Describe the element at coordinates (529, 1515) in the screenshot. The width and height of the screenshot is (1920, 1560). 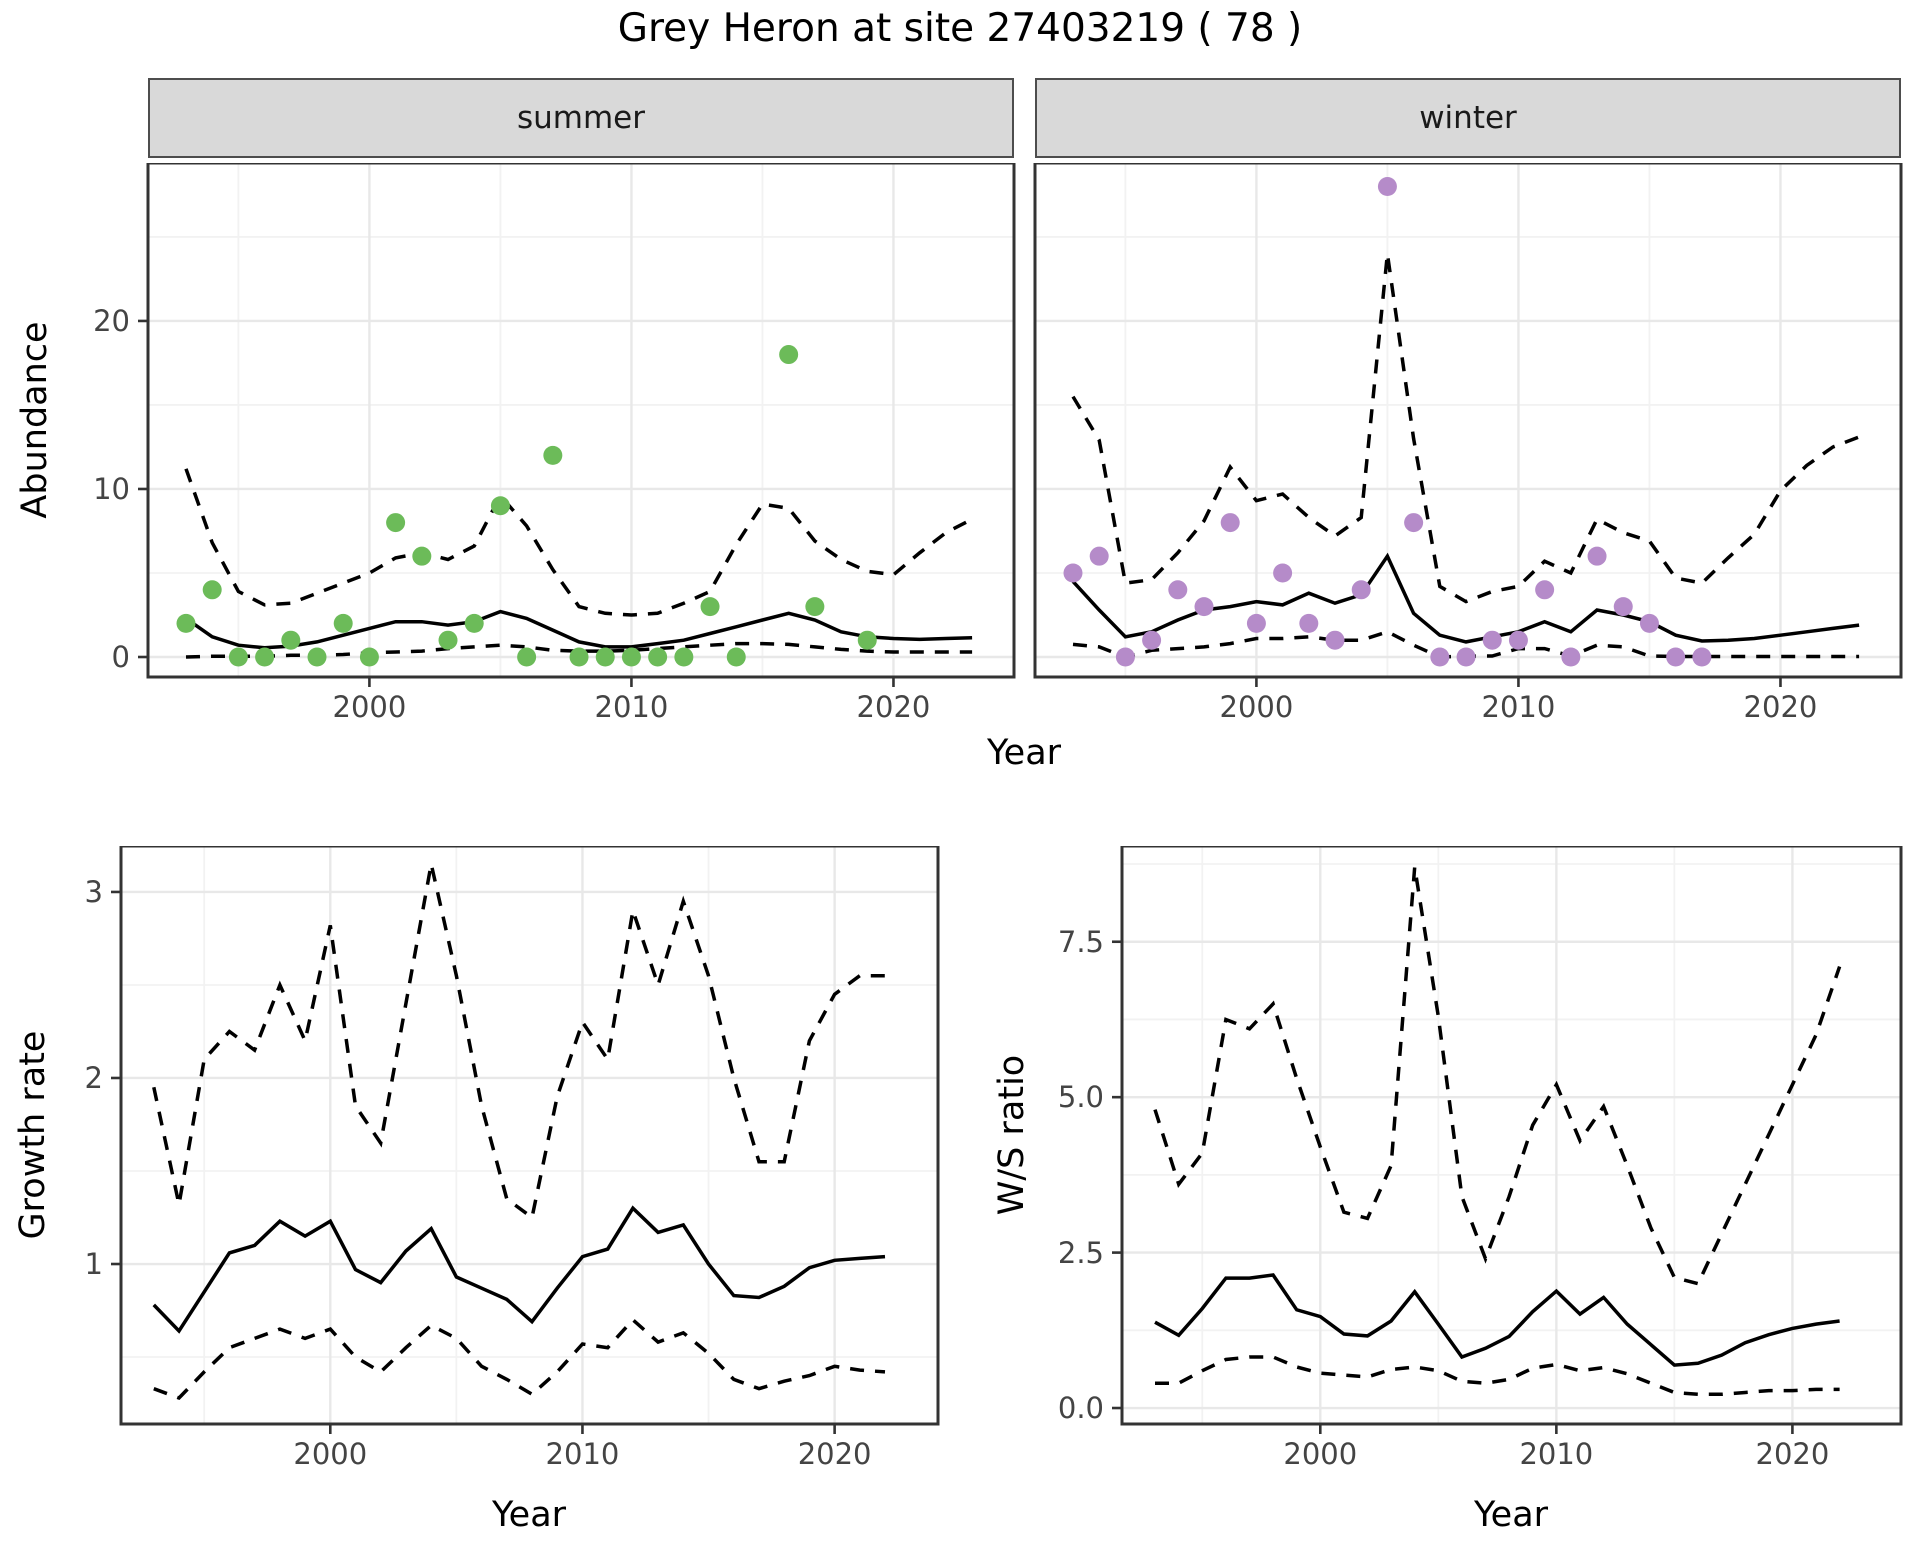
I see `x-axis-title-growth: Year` at that location.